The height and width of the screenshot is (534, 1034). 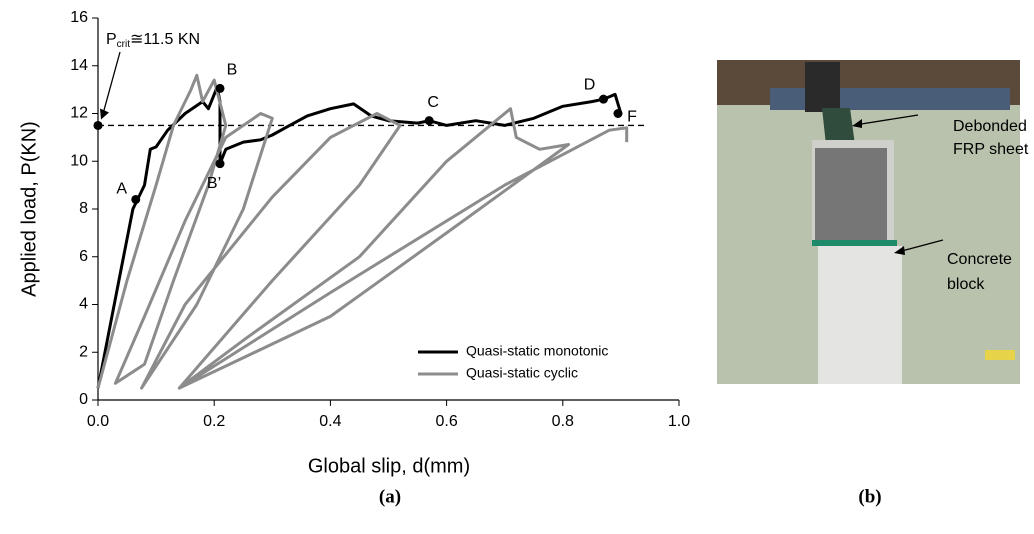 I want to click on panel-label: (b), so click(x=869, y=496).